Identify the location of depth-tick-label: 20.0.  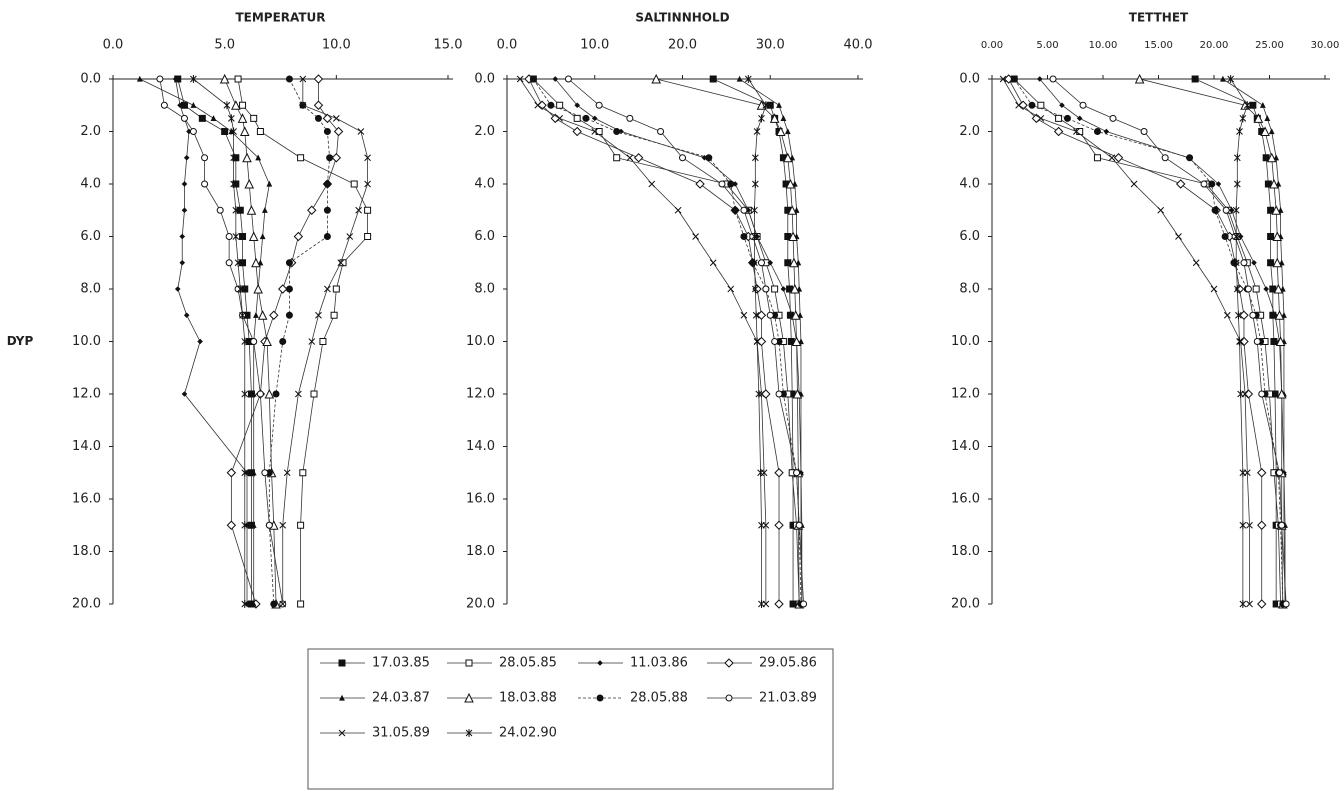
(480, 604).